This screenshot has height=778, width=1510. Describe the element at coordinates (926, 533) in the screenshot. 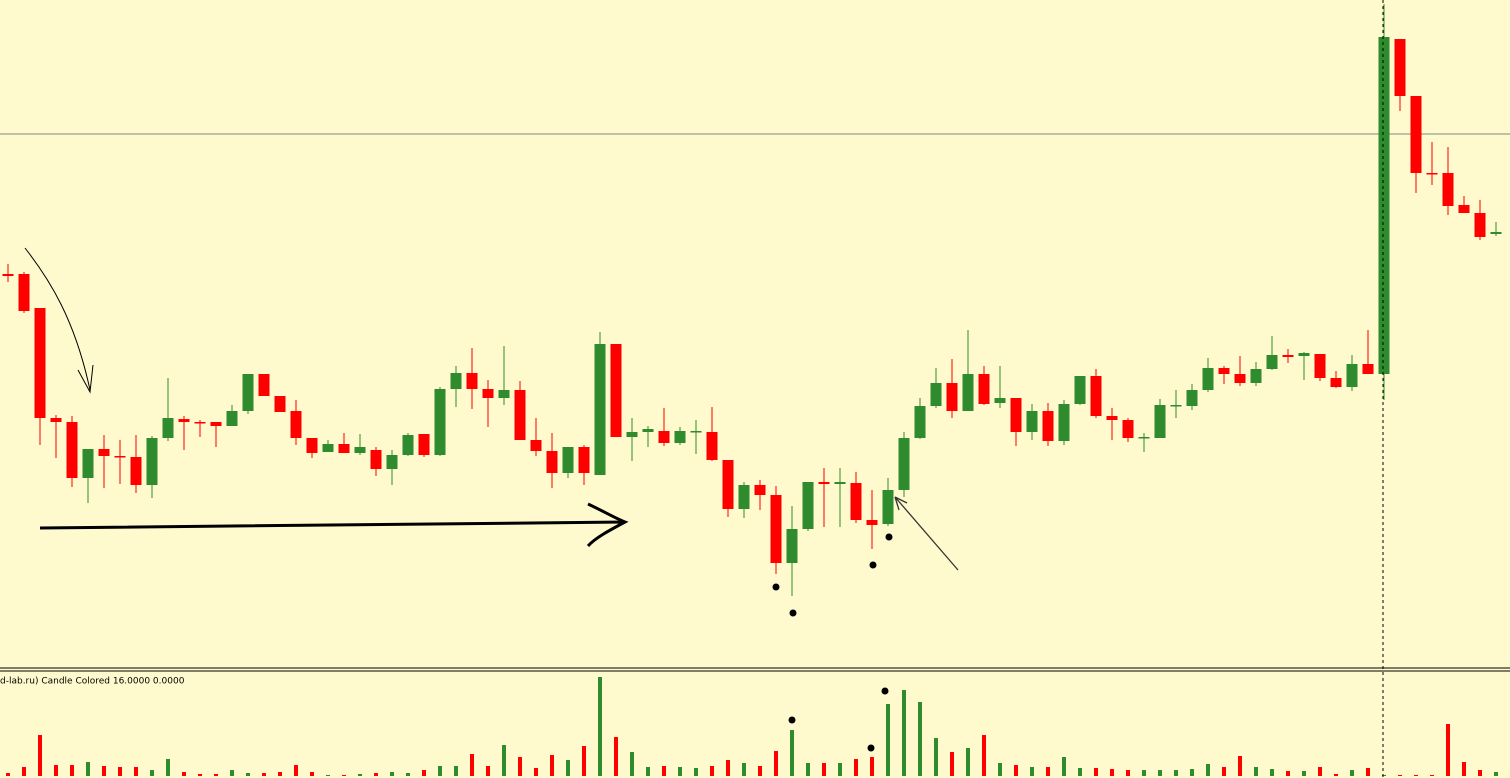

I see `pointer-arrow` at that location.